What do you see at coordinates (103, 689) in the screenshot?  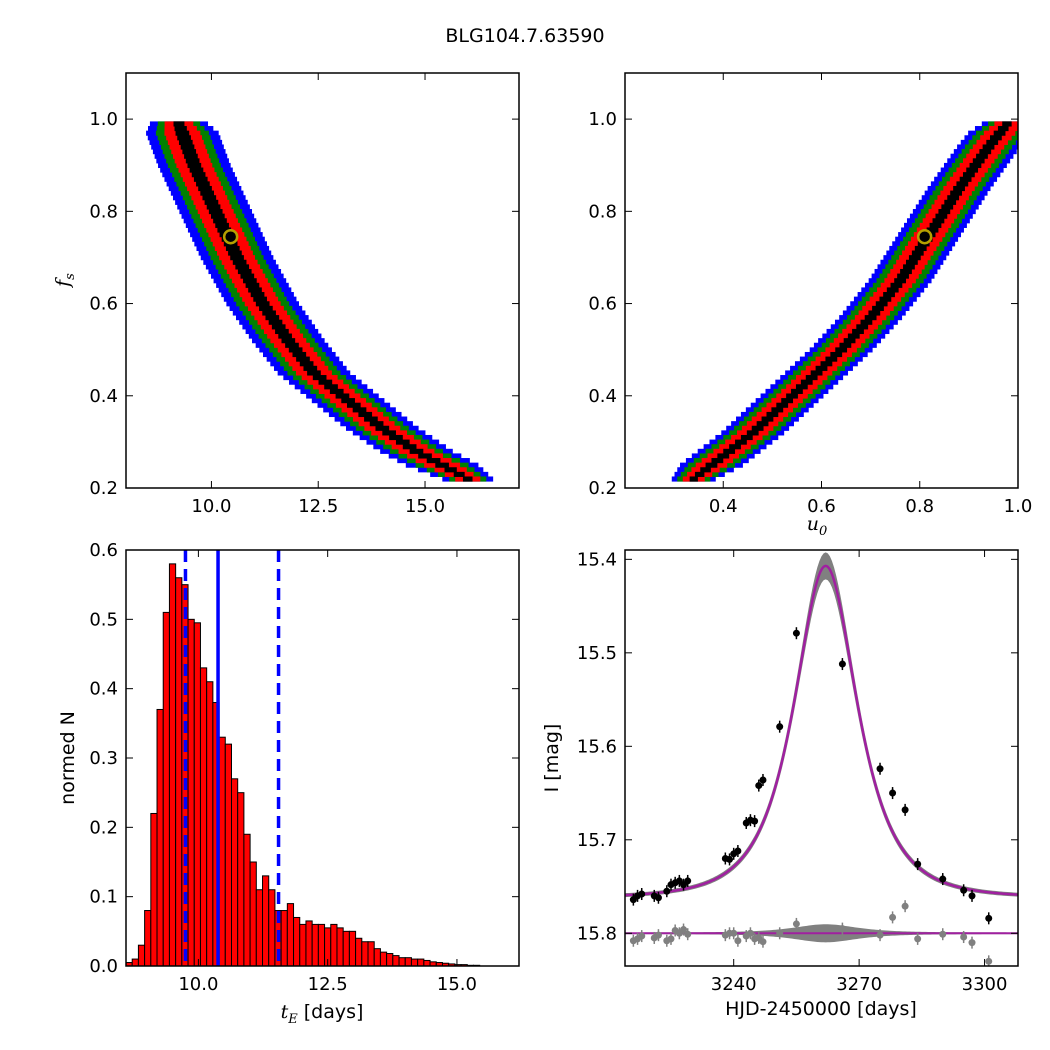 I see `panel2-ytick-label: 0.4` at bounding box center [103, 689].